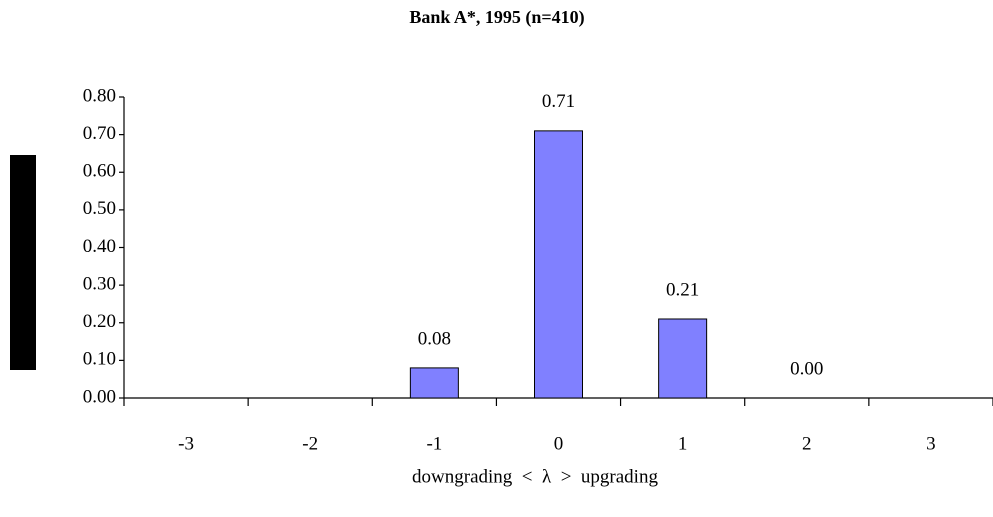 Image resolution: width=993 pixels, height=517 pixels. I want to click on x-tick-label: 2, so click(807, 443).